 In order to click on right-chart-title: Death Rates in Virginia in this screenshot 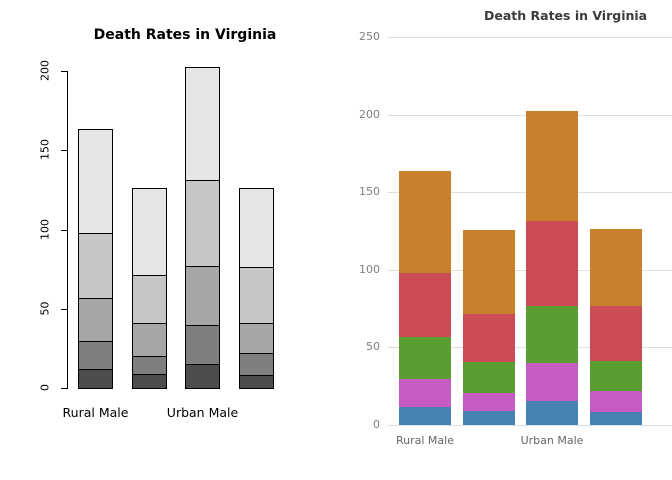, I will do `click(566, 15)`.